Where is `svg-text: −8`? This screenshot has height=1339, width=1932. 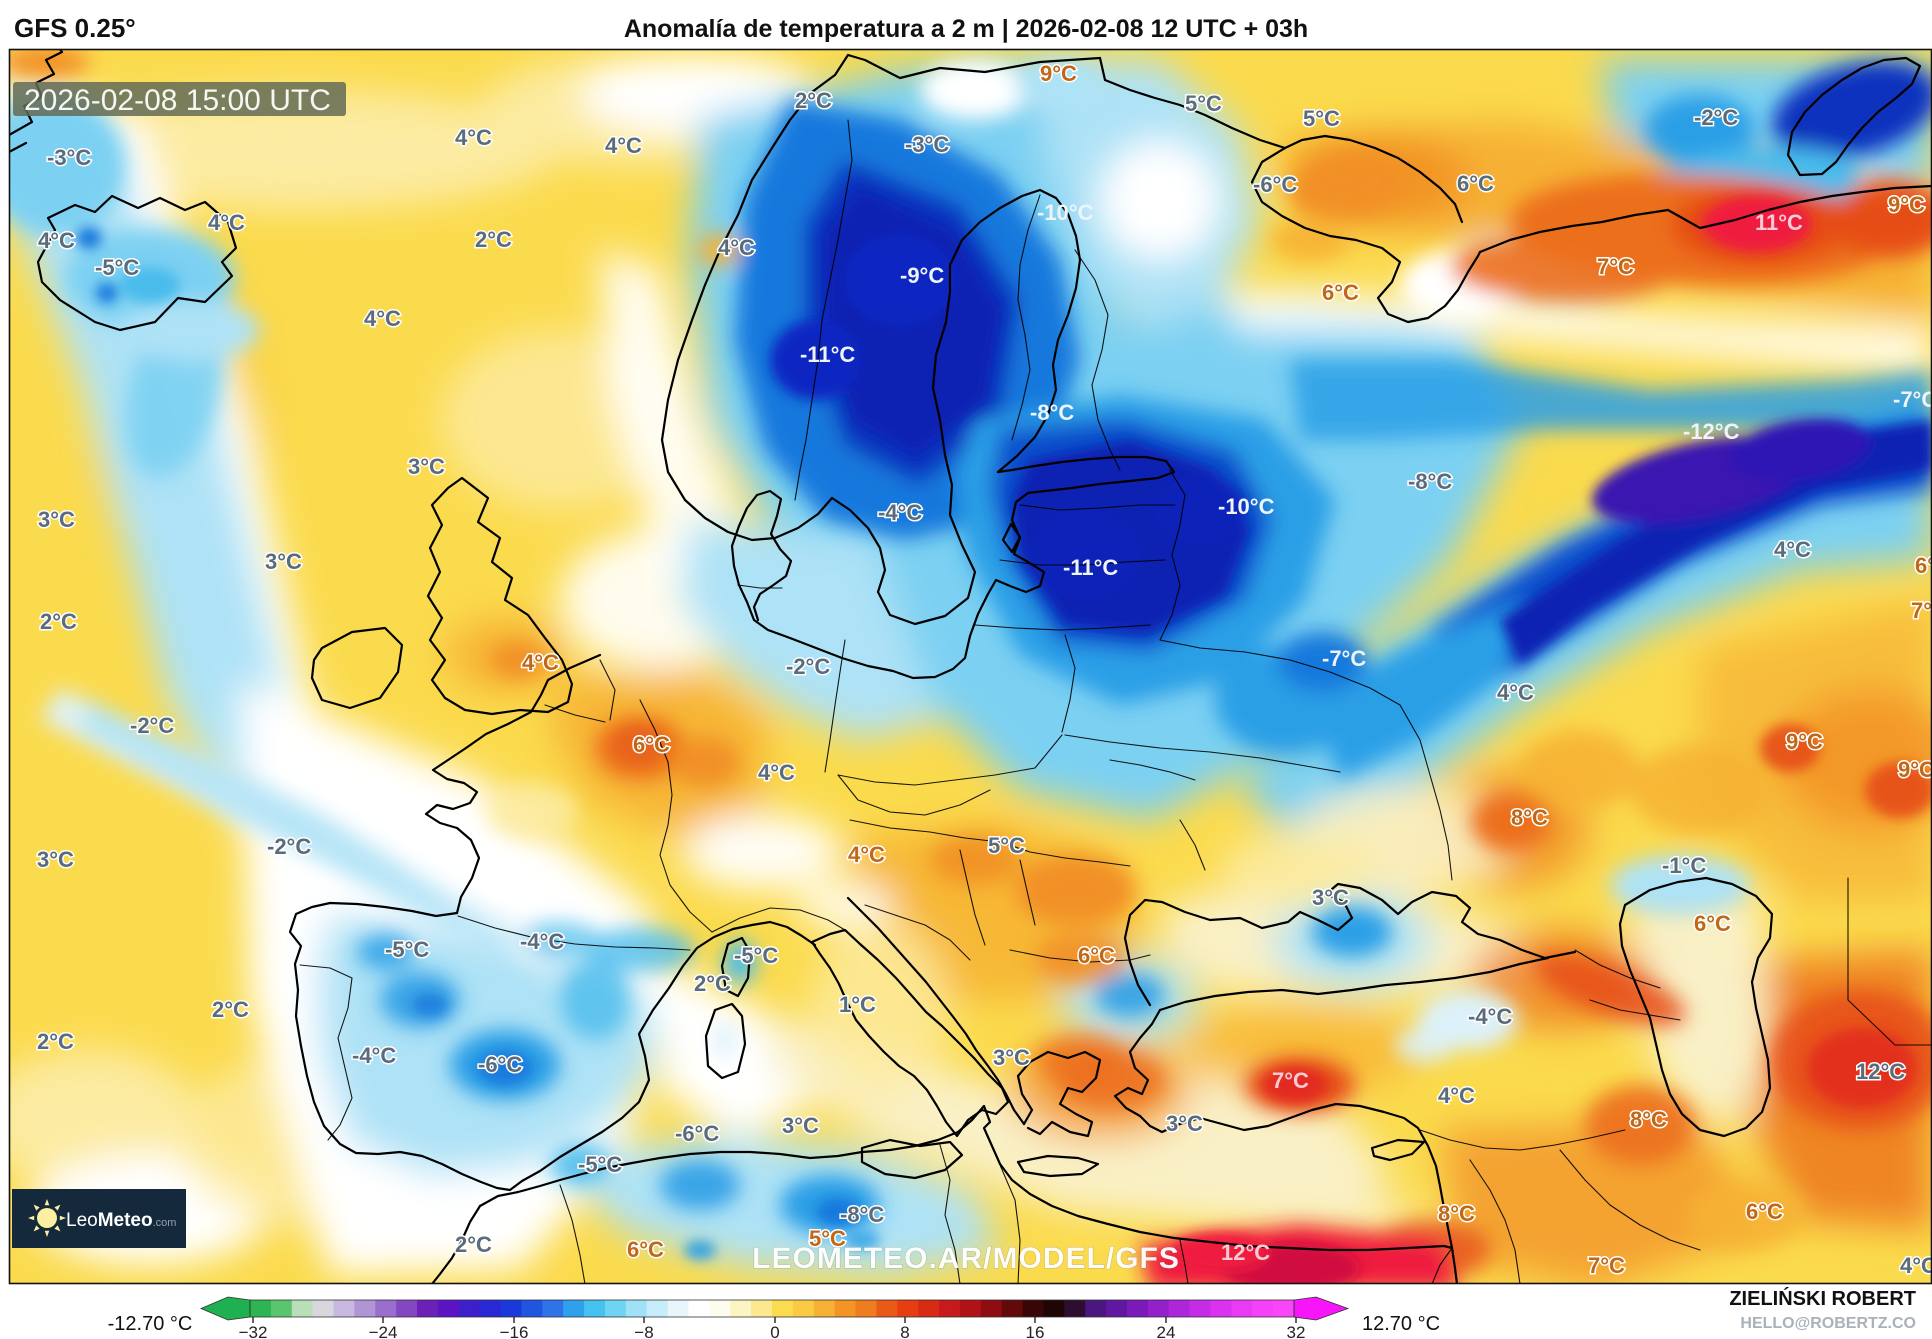 svg-text: −8 is located at coordinates (643, 1331).